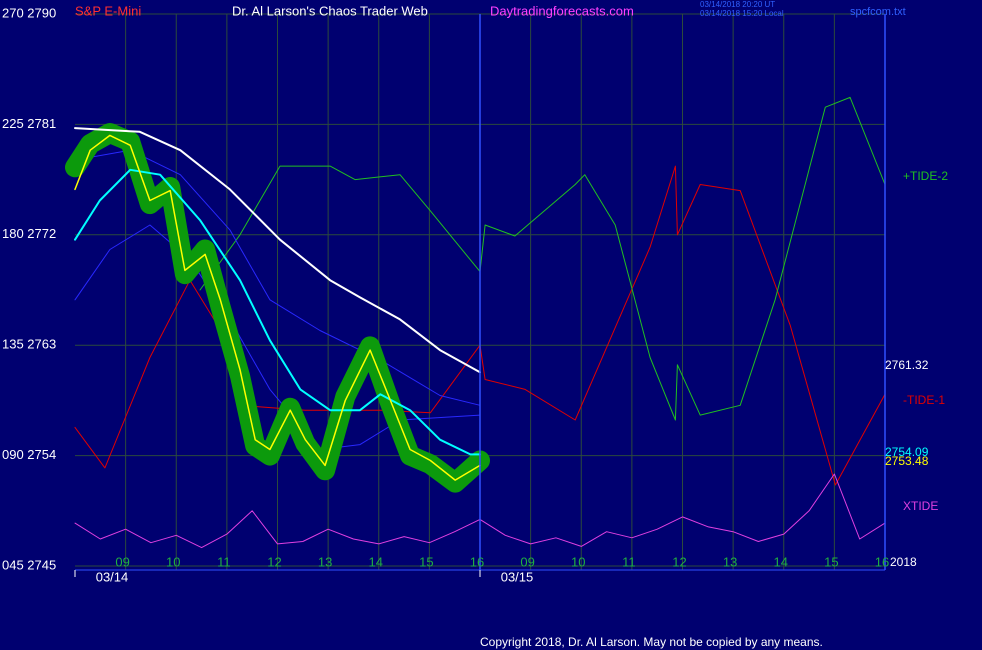 The image size is (982, 650). What do you see at coordinates (737, 4) in the screenshot?
I see `timestamp: 03/14/2018 20:20 UT` at bounding box center [737, 4].